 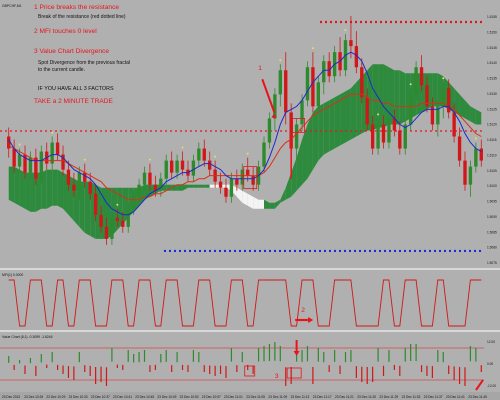 I want to click on time-tick-label: 23 Dec 11:37, so click(x=433, y=397).